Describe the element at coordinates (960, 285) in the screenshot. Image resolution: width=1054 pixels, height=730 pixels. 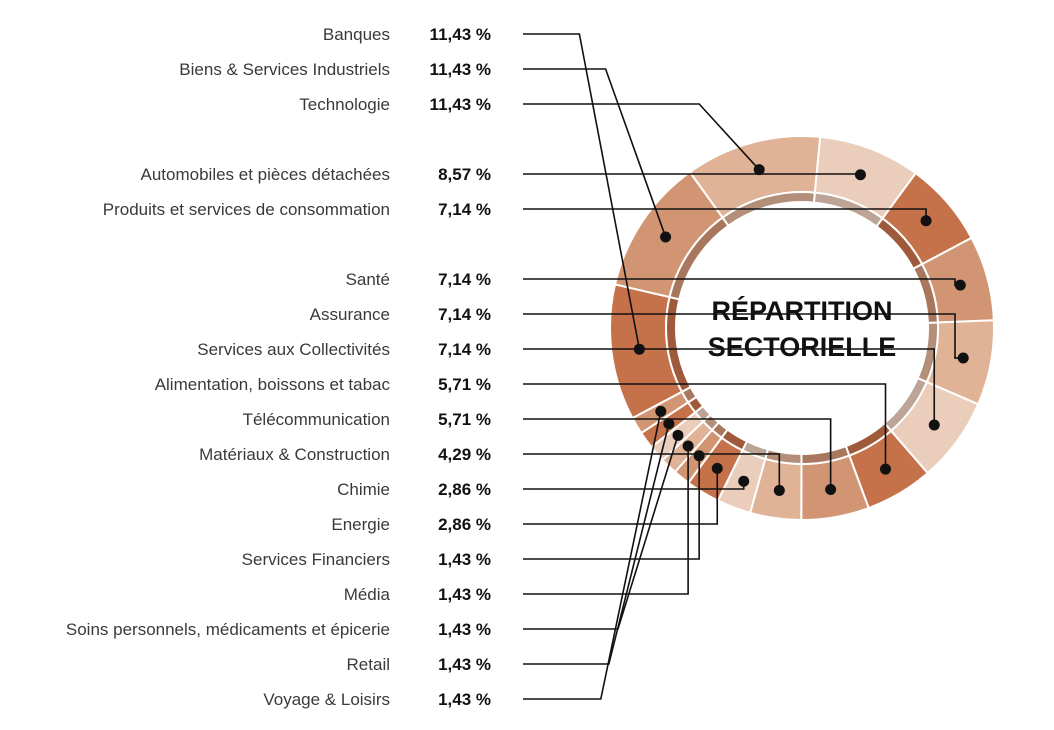
I see `leader-dot-sante` at that location.